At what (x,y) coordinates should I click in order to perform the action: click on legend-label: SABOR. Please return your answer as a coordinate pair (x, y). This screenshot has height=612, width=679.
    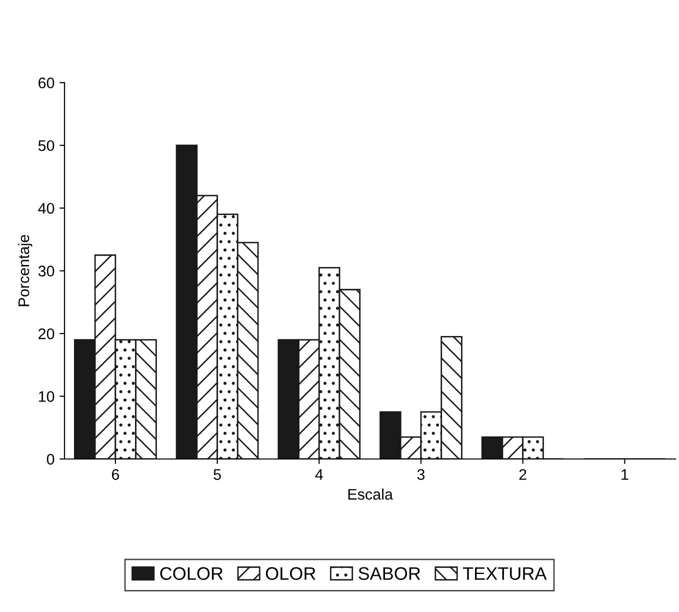
    Looking at the image, I should click on (389, 573).